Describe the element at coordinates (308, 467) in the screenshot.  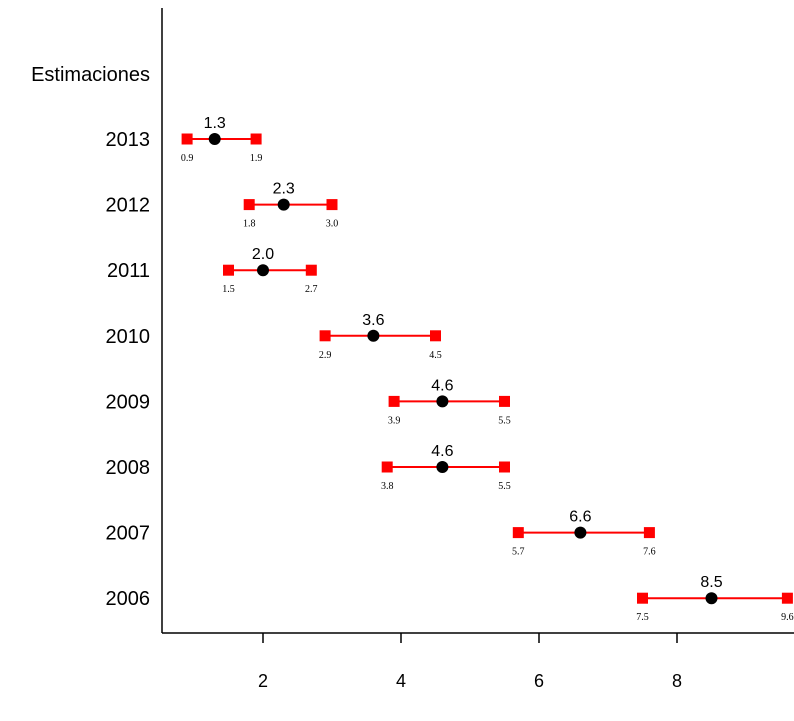
I see `interval-row: 2008 4.6 3.8 5.5` at that location.